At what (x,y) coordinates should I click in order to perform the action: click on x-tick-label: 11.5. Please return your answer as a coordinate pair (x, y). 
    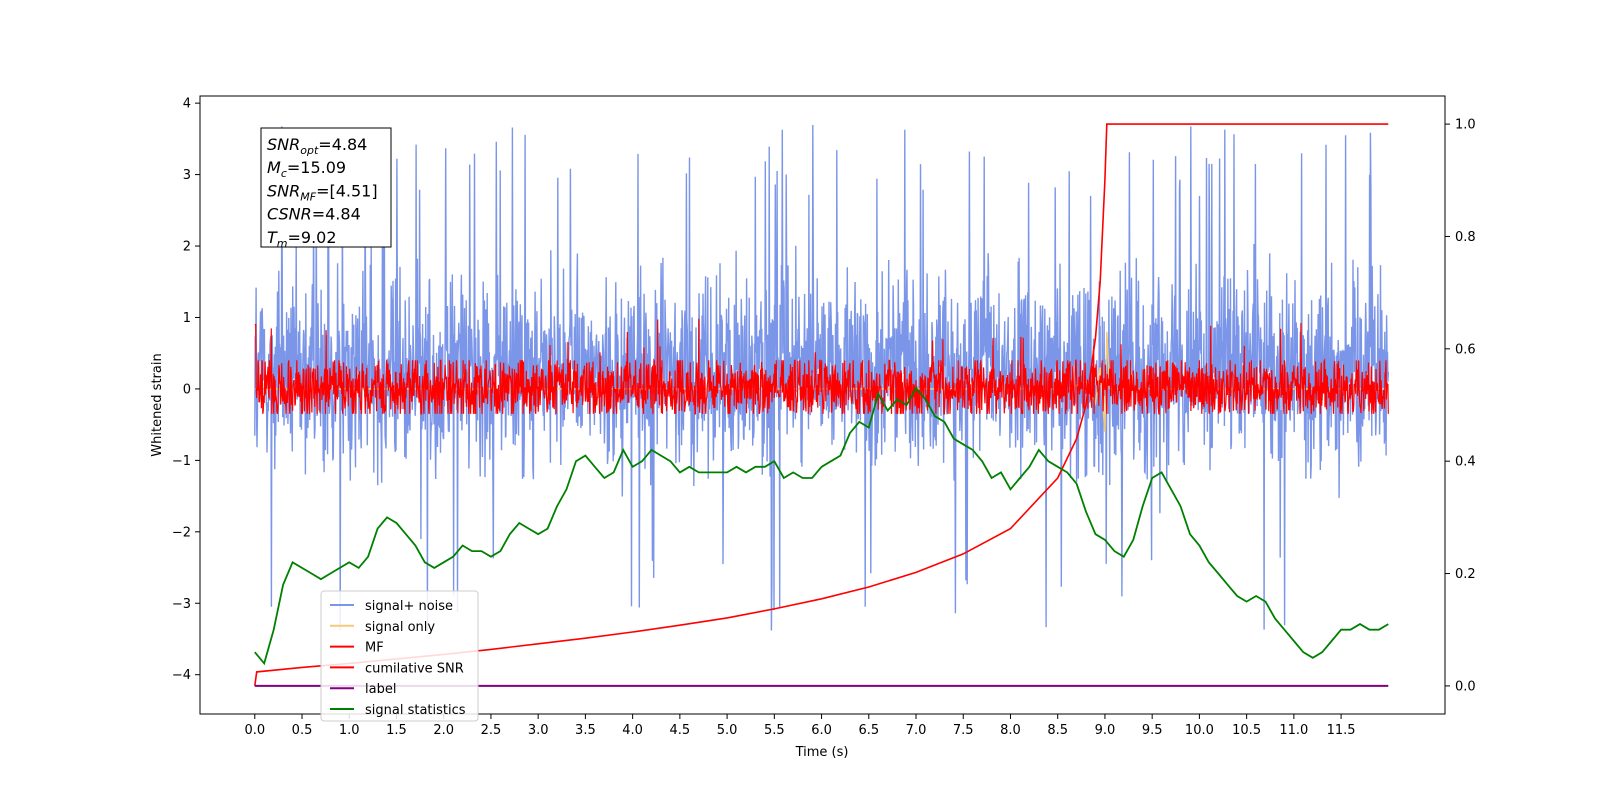
    Looking at the image, I should click on (1341, 730).